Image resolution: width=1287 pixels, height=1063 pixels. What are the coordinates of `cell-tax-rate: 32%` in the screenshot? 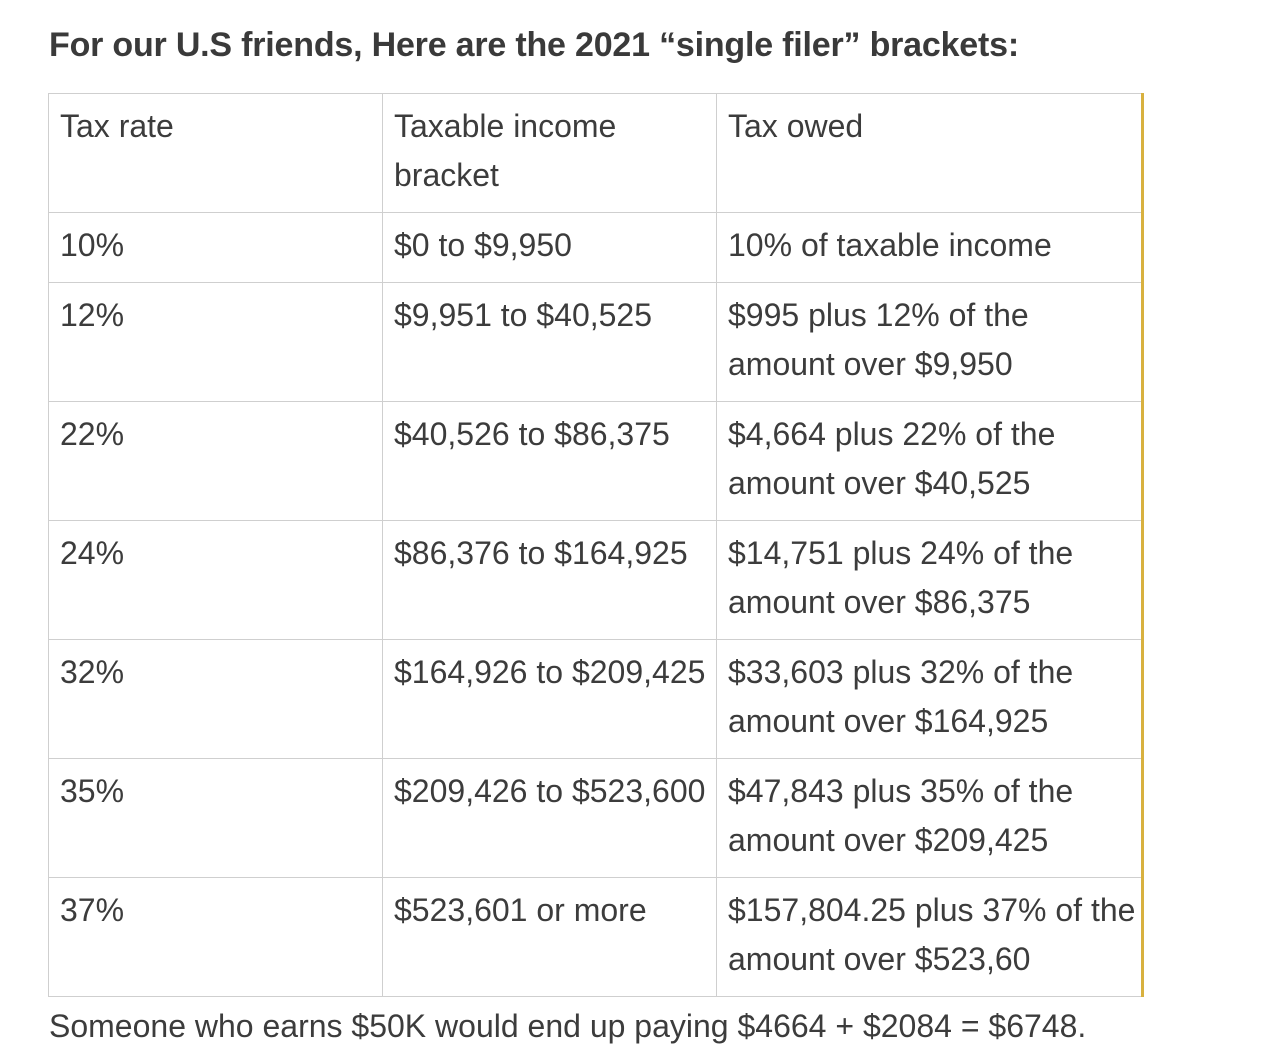 It's located at (215, 699).